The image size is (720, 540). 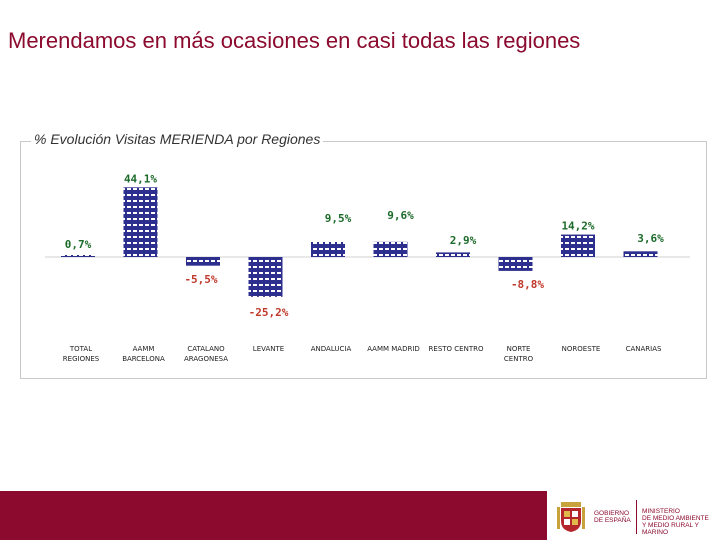 What do you see at coordinates (577, 226) in the screenshot?
I see `data-label: 14,2%` at bounding box center [577, 226].